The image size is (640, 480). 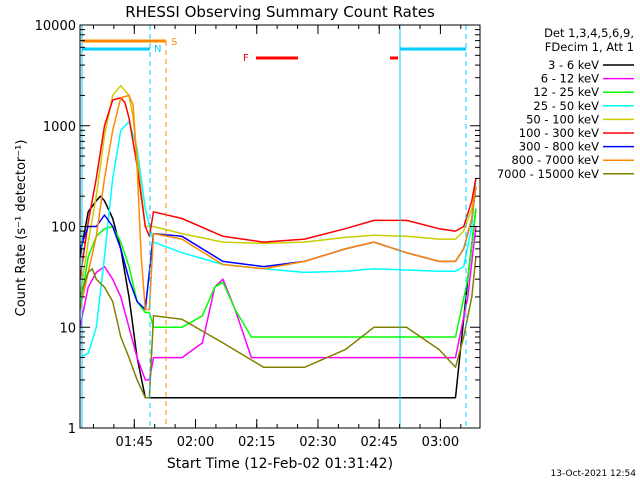 What do you see at coordinates (573, 65) in the screenshot?
I see `legend-label: 3 - 6 keV` at bounding box center [573, 65].